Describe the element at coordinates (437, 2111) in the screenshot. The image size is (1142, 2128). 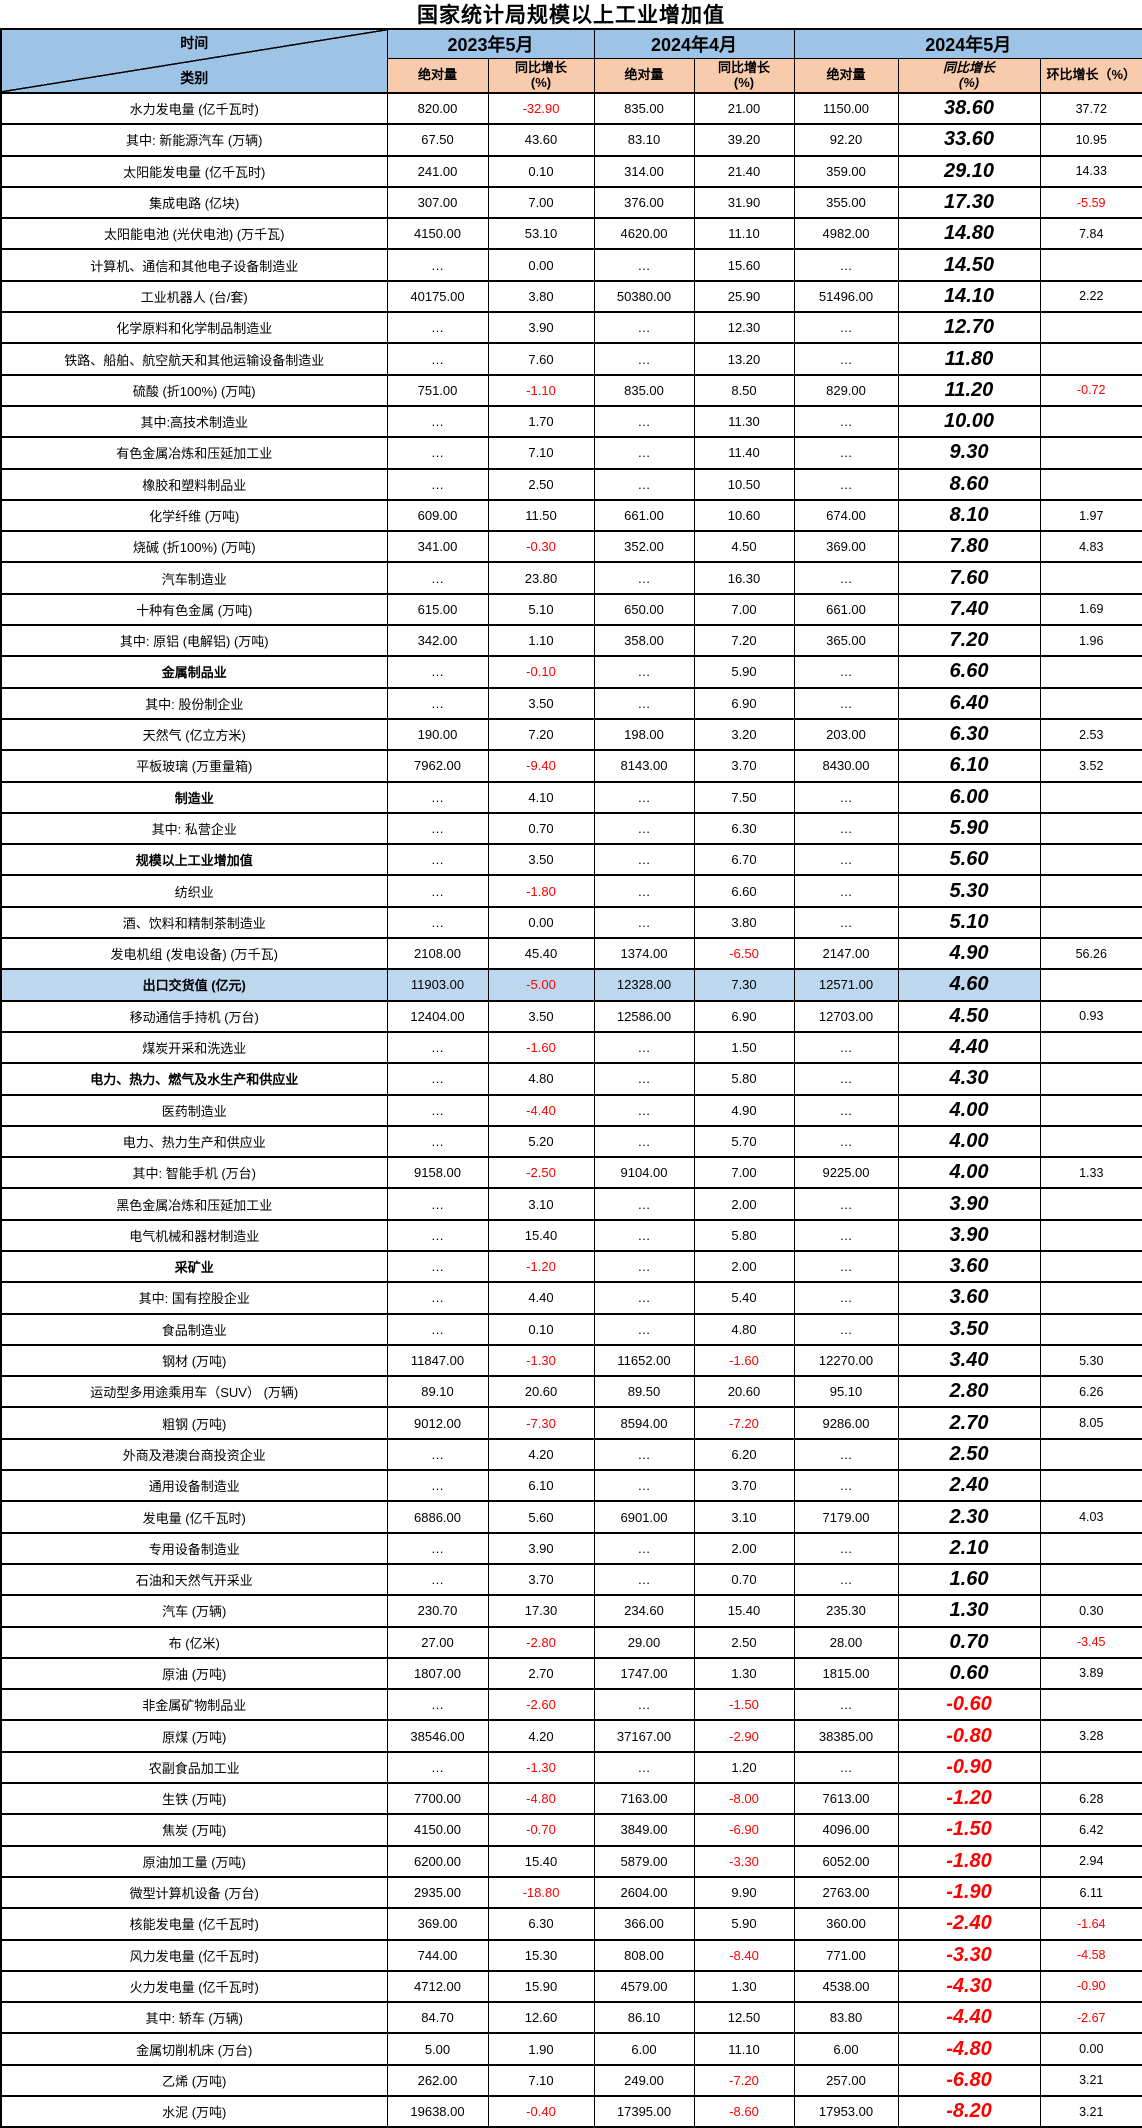
I see `value-cell: 19638.00` at that location.